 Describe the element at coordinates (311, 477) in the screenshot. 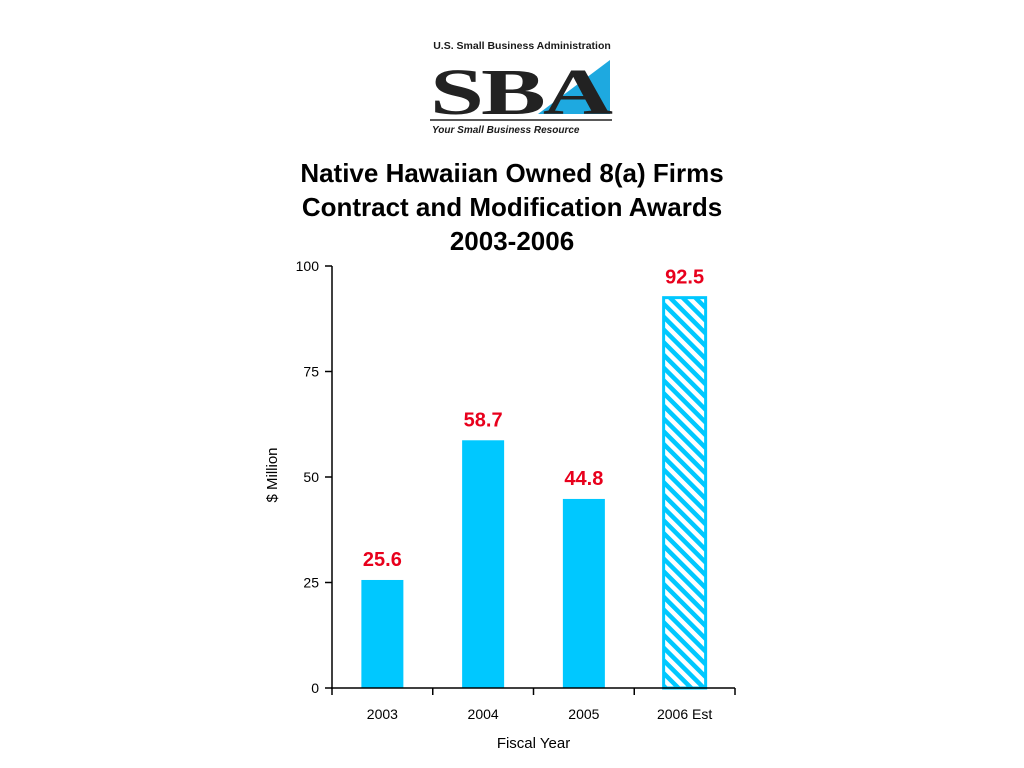

I see `y-tick-label: 50` at that location.